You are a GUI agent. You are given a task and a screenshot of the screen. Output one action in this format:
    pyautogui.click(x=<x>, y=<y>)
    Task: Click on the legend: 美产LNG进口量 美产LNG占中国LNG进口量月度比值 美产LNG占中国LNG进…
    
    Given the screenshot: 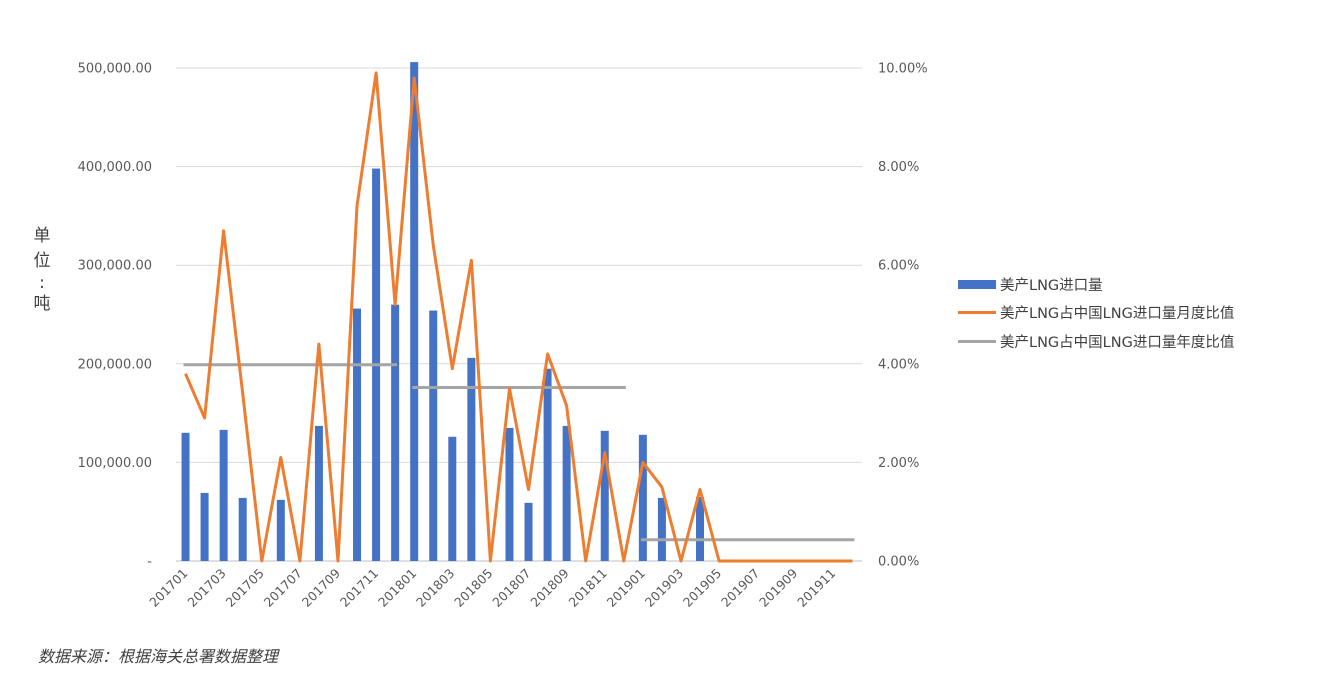 What is the action you would take?
    pyautogui.click(x=1096, y=313)
    